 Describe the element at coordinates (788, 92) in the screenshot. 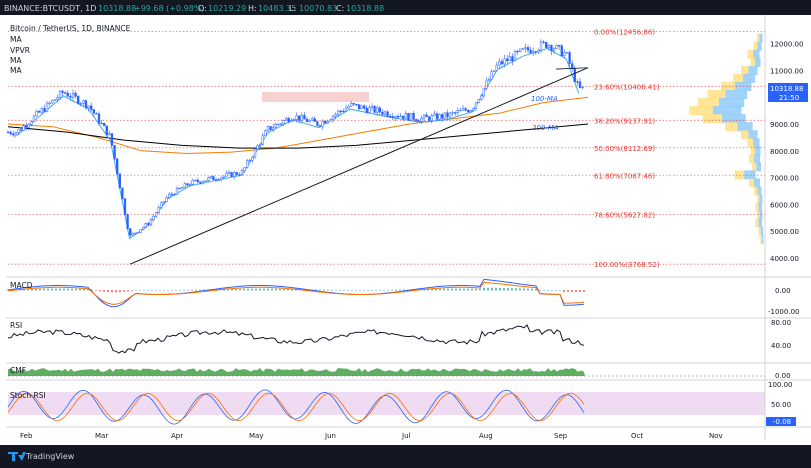

I see `price-badge` at that location.